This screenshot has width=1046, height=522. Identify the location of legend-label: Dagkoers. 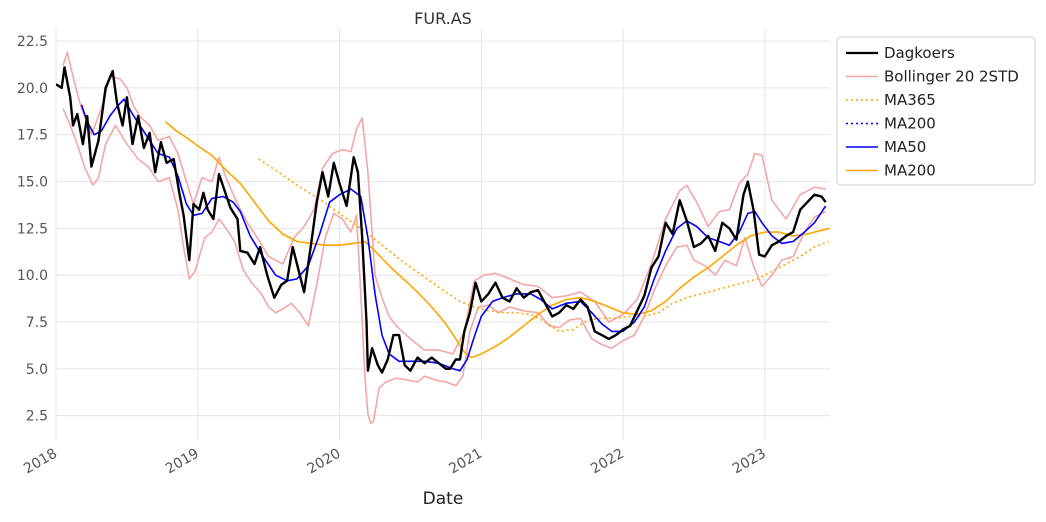
(919, 53).